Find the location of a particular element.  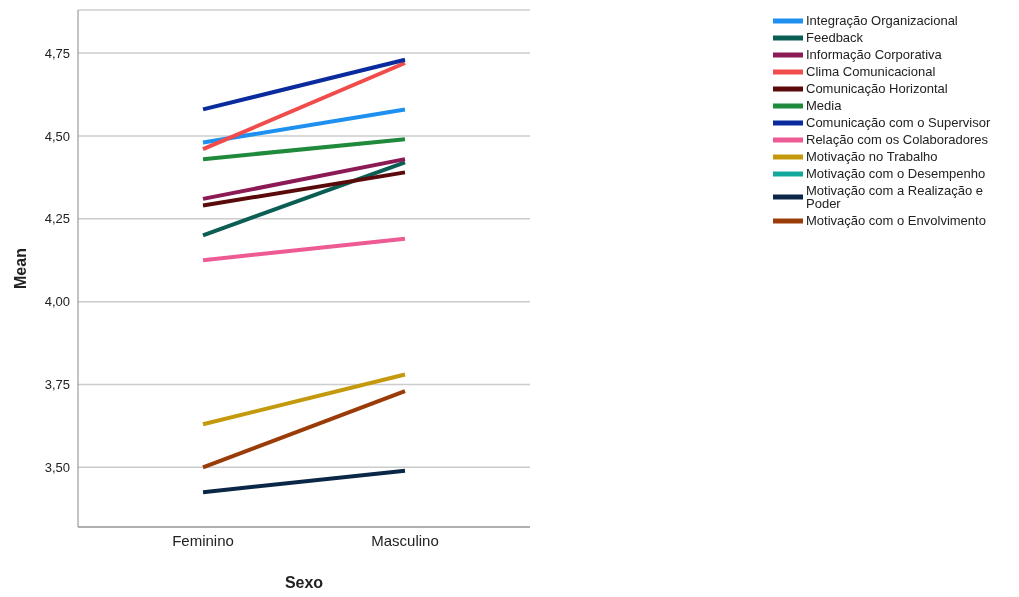

y-tick-label: 4,25 is located at coordinates (57, 219).